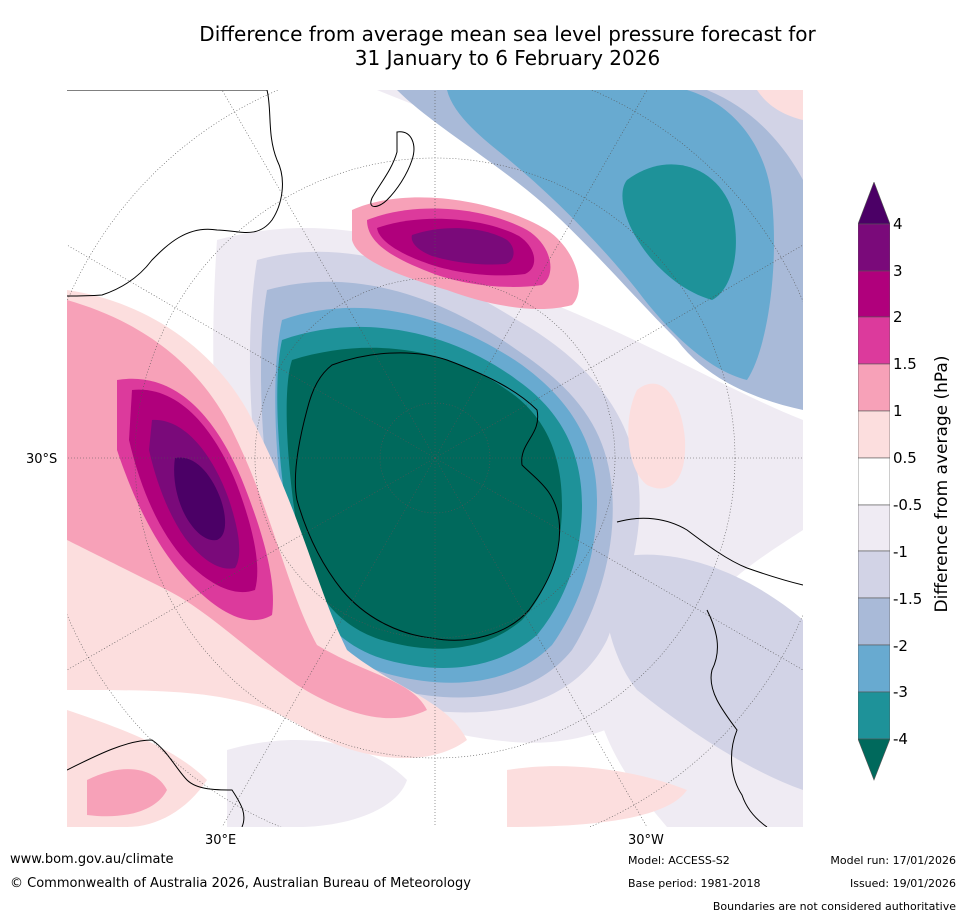  What do you see at coordinates (893, 860) in the screenshot?
I see `model-run-date: Model run: 17/01/2026` at bounding box center [893, 860].